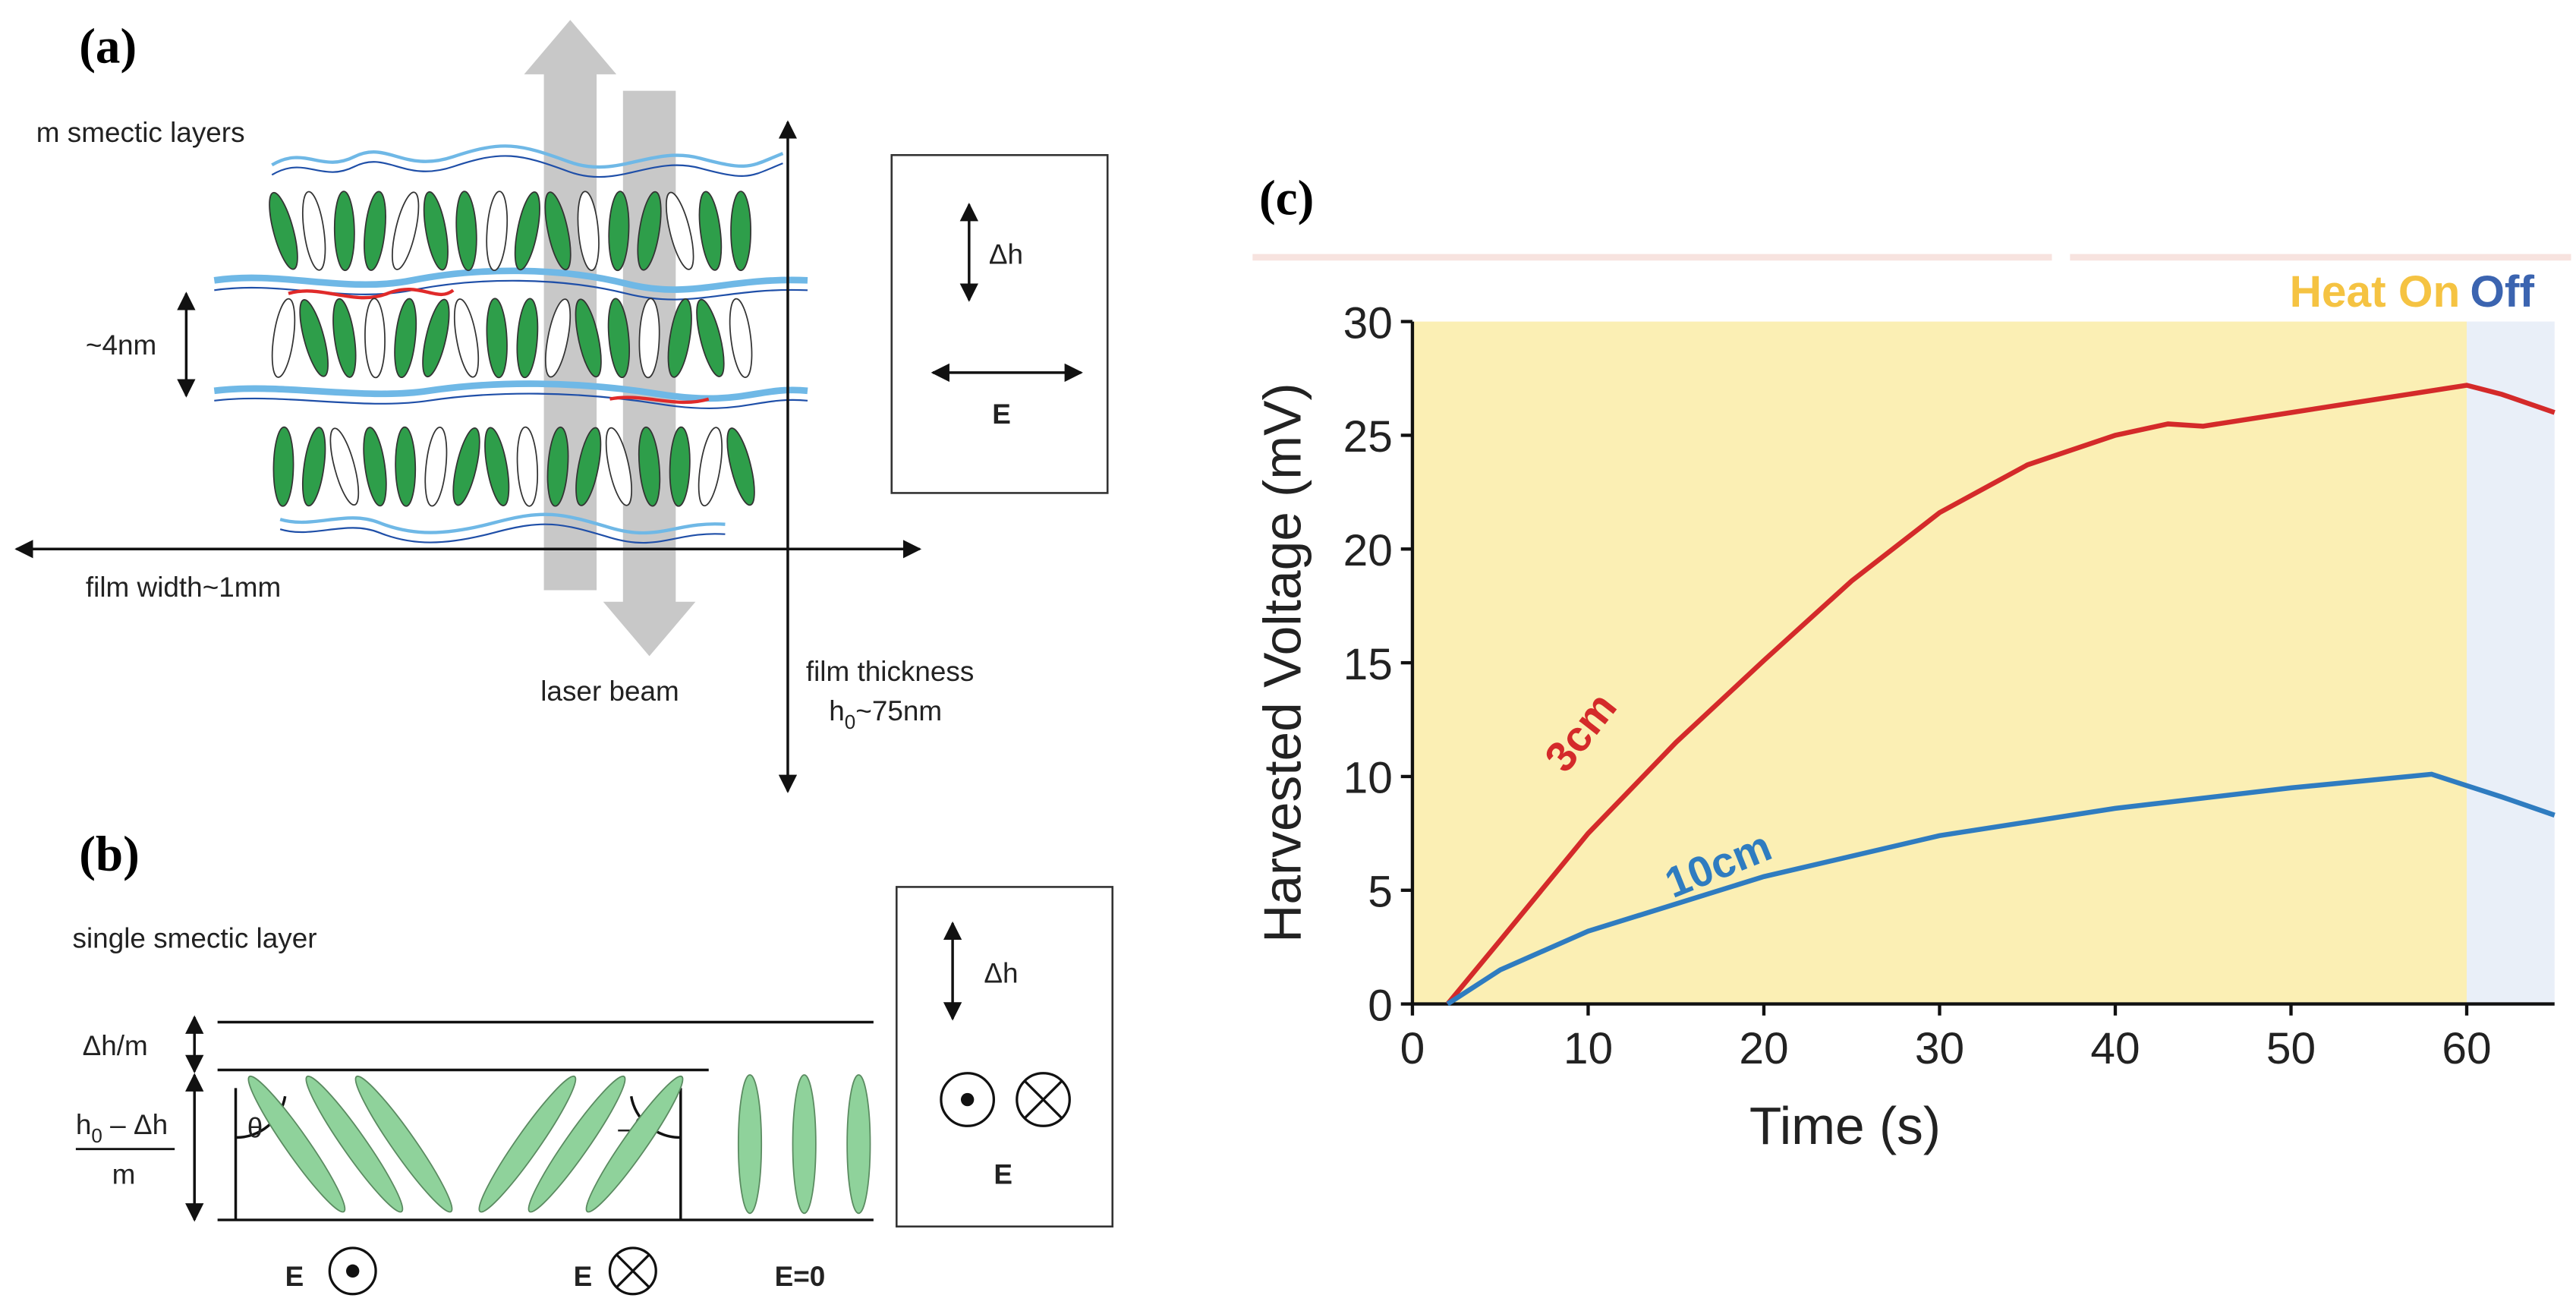  What do you see at coordinates (294, 1276) in the screenshot?
I see `e1: E` at bounding box center [294, 1276].